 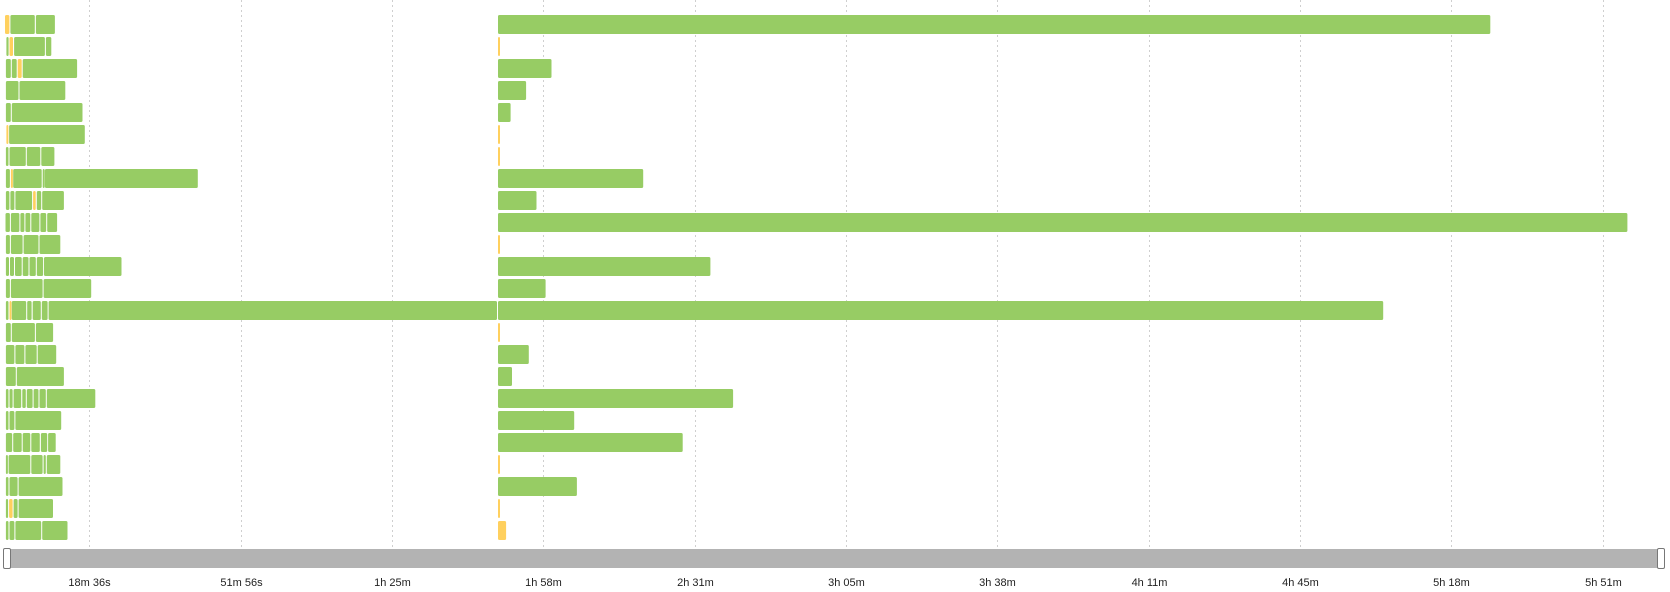 I want to click on scrollbar-right-handle, so click(x=1661, y=558).